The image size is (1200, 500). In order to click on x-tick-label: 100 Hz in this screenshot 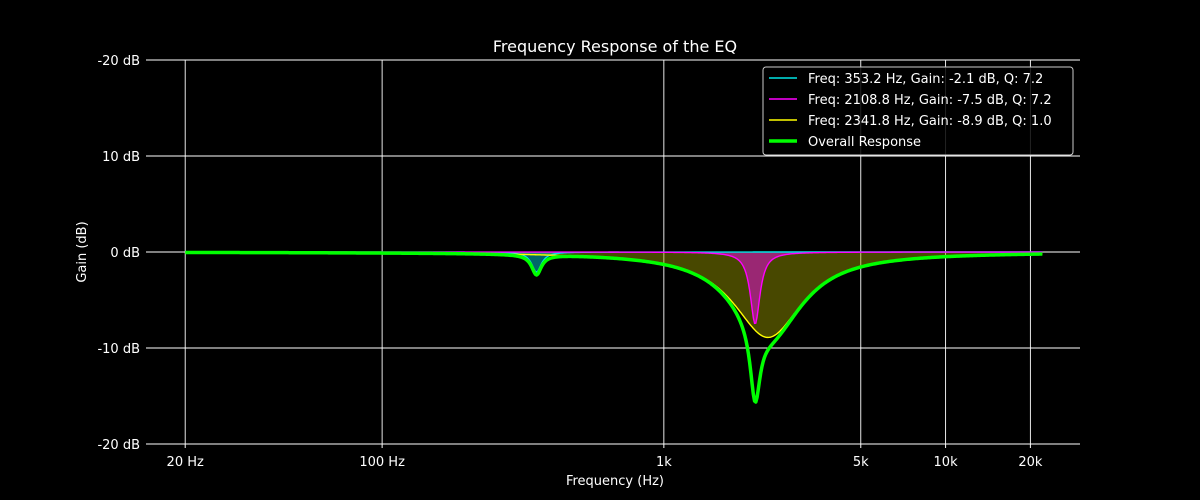, I will do `click(382, 462)`.